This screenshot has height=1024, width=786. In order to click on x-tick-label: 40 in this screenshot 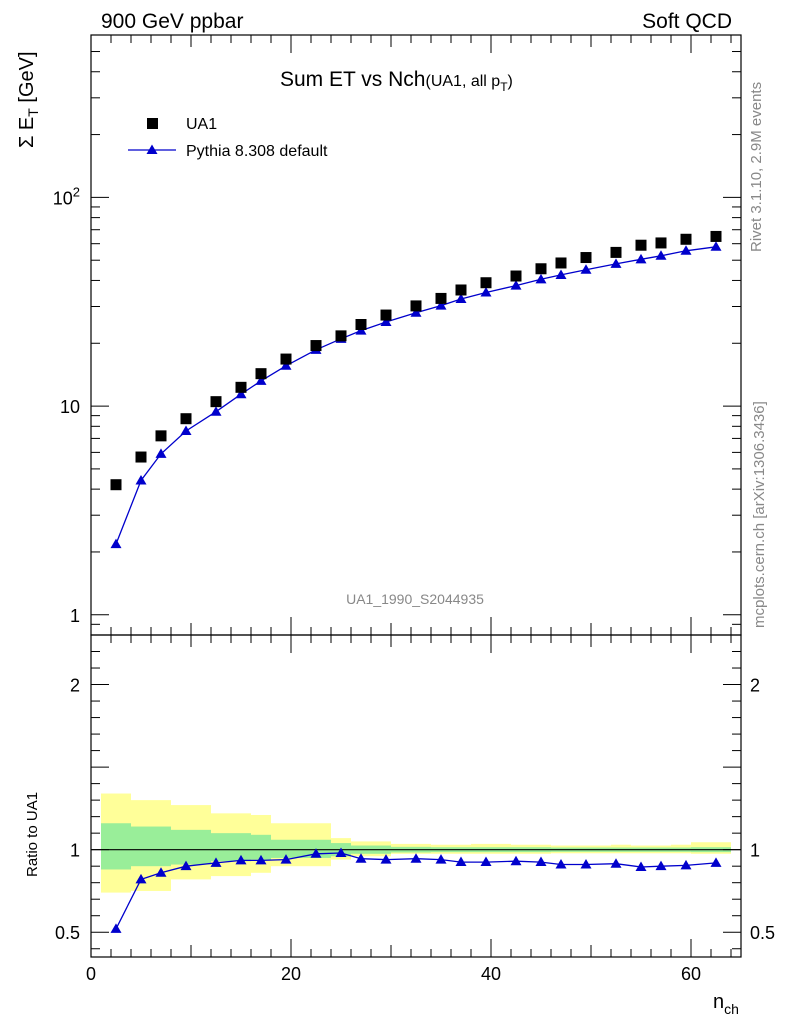, I will do `click(491, 974)`.